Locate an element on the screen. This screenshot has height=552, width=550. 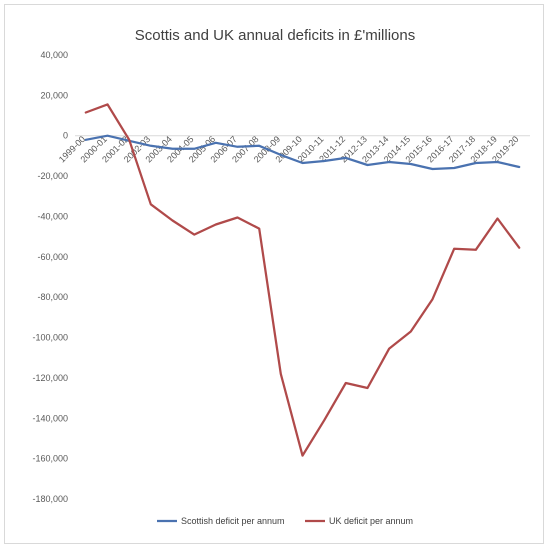
y-tick-label: -20,000 is located at coordinates (52, 176).